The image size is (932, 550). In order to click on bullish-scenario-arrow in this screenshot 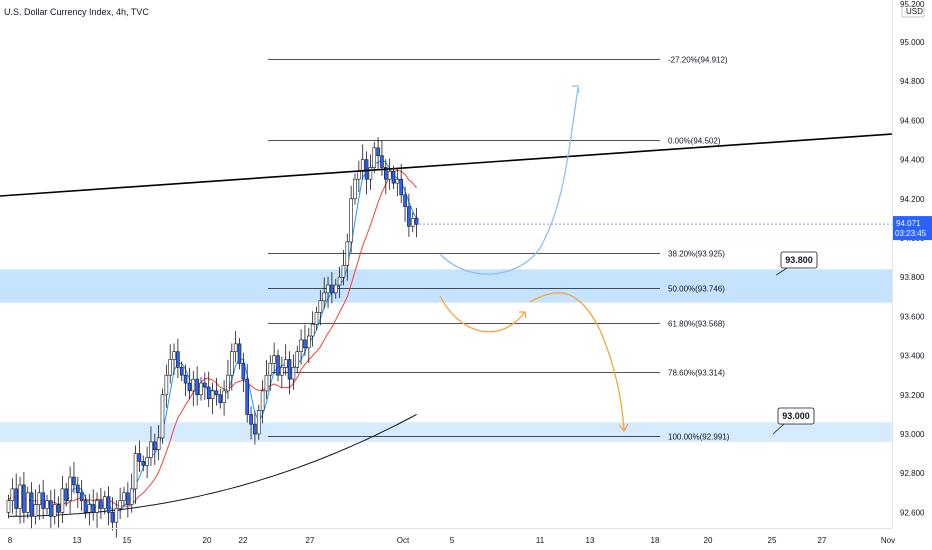, I will do `click(509, 181)`.